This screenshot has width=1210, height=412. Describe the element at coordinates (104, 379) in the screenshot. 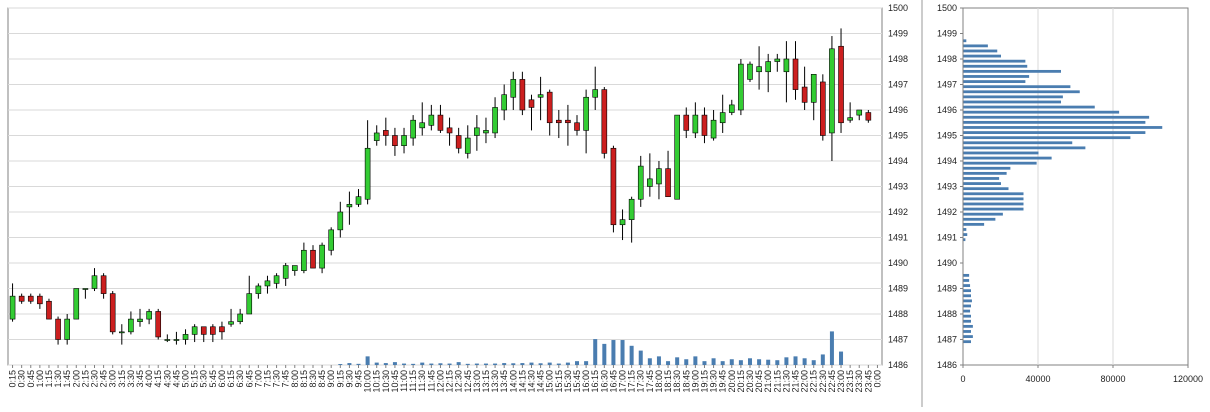

I see `x-tick-label: 2:45` at that location.